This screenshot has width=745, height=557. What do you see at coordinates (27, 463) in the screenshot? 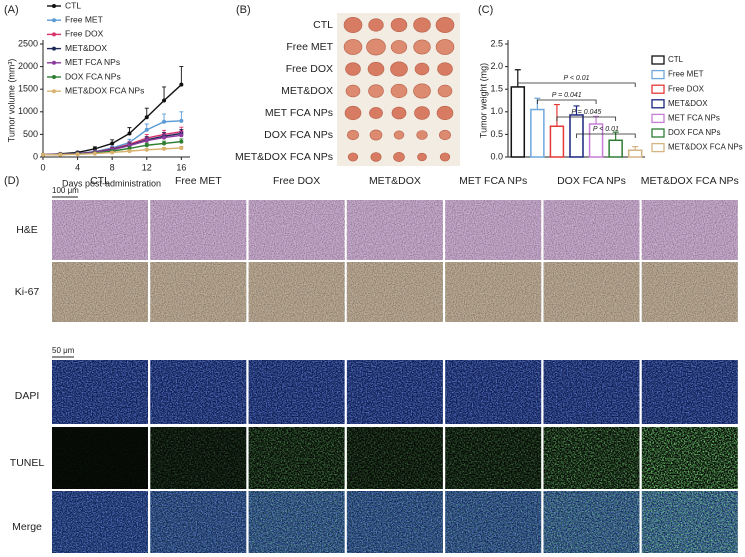
I see `row-label: TUNEL` at bounding box center [27, 463].